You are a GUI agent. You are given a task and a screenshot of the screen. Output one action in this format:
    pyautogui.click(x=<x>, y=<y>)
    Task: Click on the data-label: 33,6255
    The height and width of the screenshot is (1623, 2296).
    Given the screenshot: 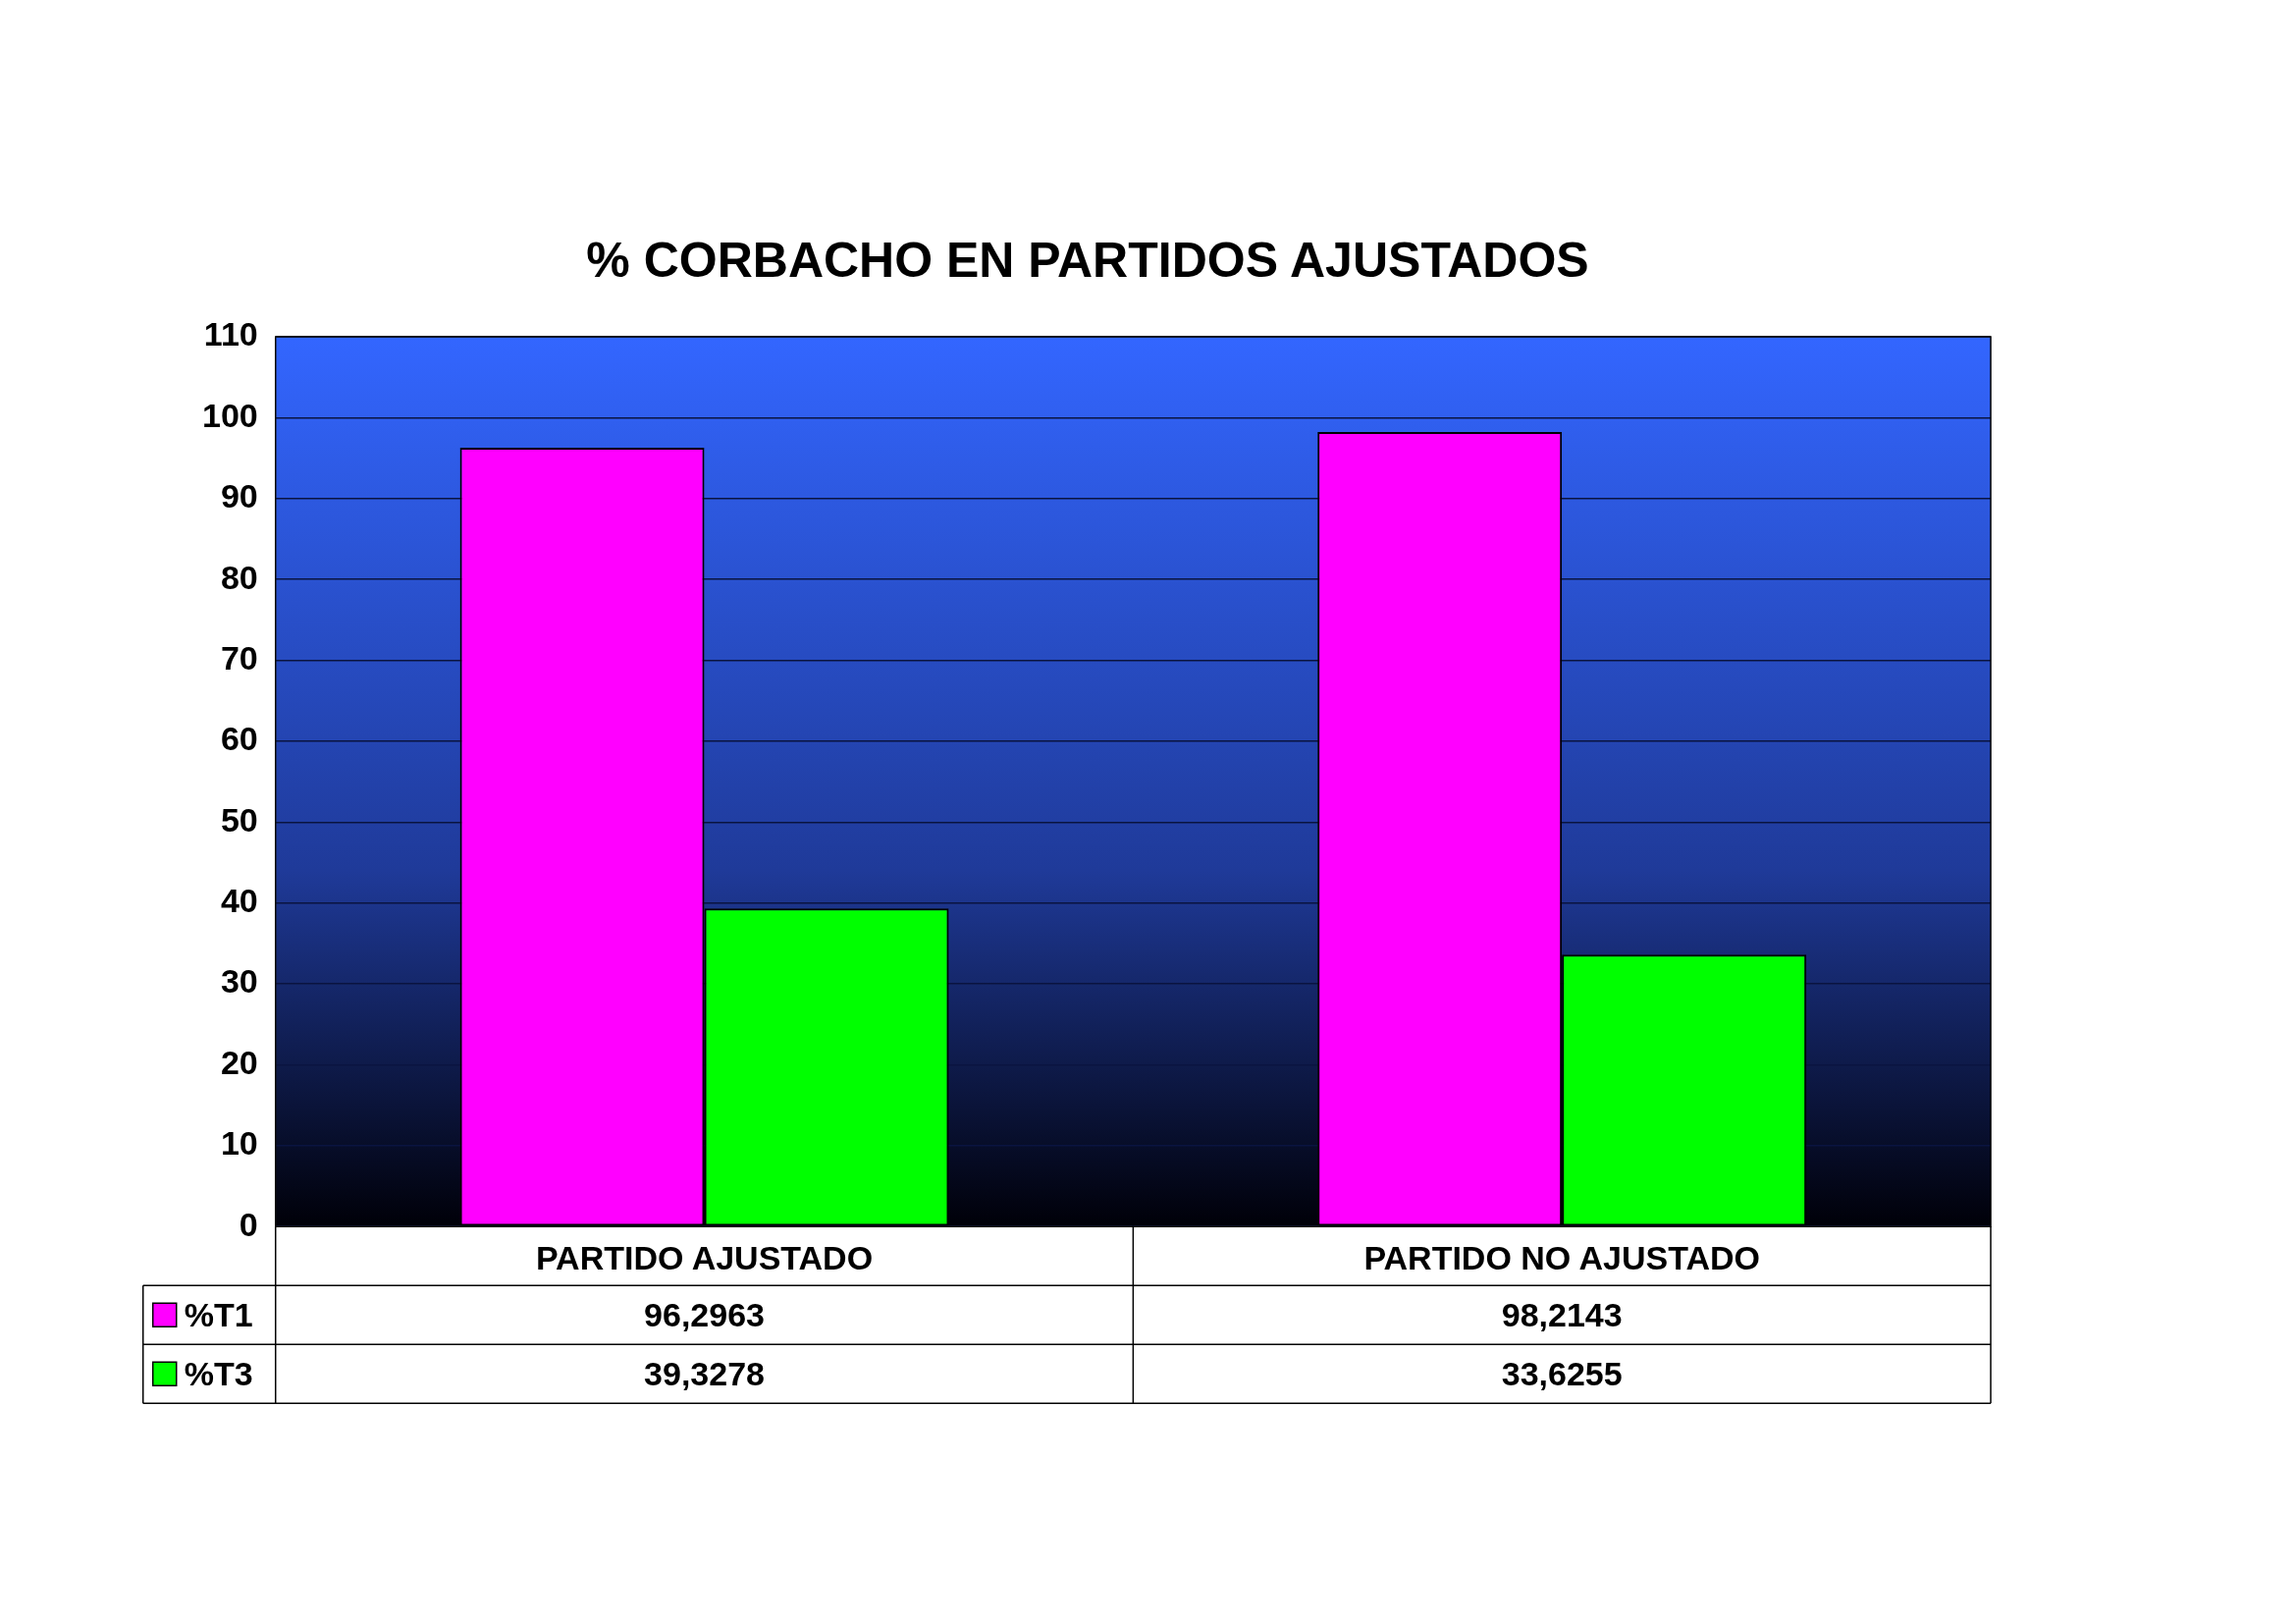 What is the action you would take?
    pyautogui.click(x=1562, y=1373)
    